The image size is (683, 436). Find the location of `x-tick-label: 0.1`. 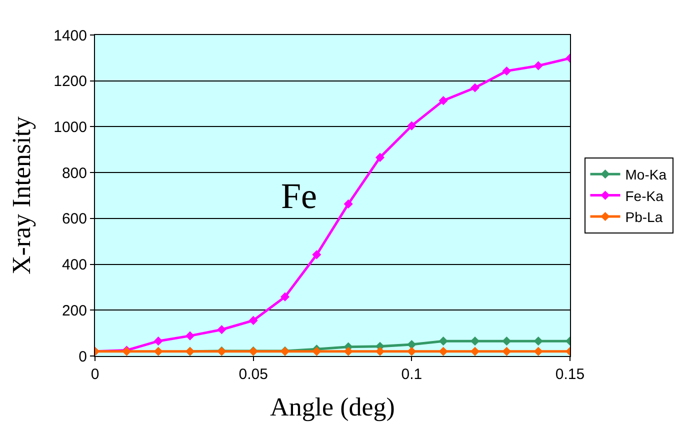

x-tick-label: 0.1 is located at coordinates (411, 374).